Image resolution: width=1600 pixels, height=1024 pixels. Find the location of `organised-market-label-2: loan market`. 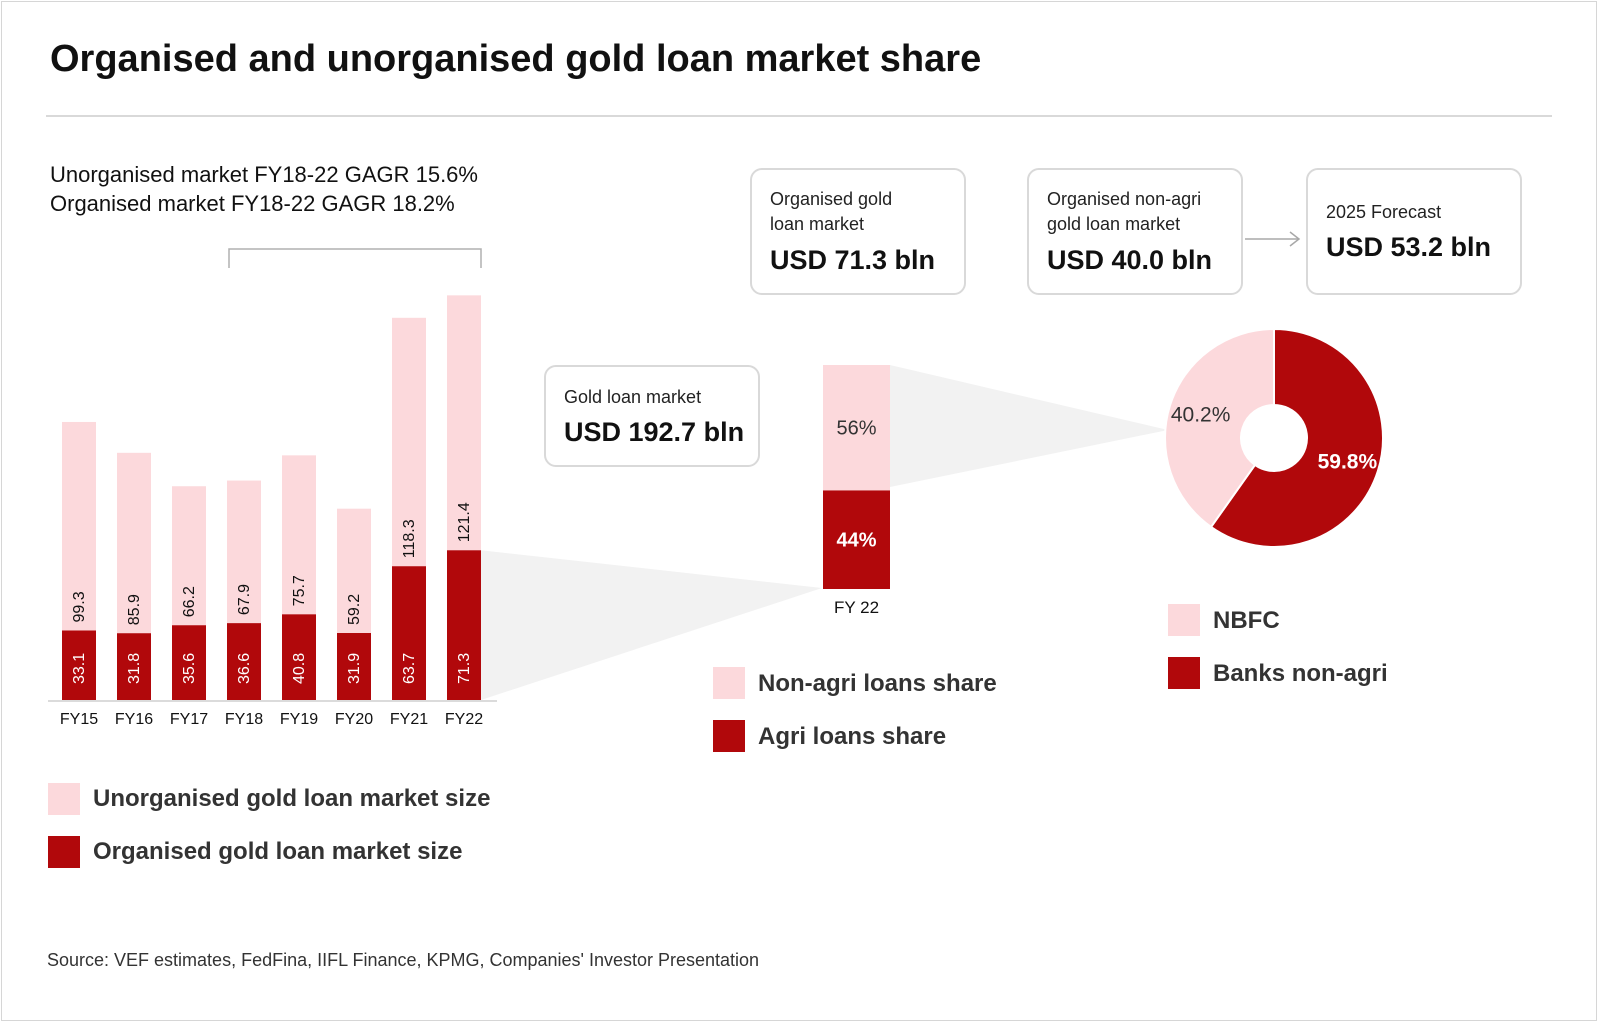

organised-market-label-2: loan market is located at coordinates (817, 224).